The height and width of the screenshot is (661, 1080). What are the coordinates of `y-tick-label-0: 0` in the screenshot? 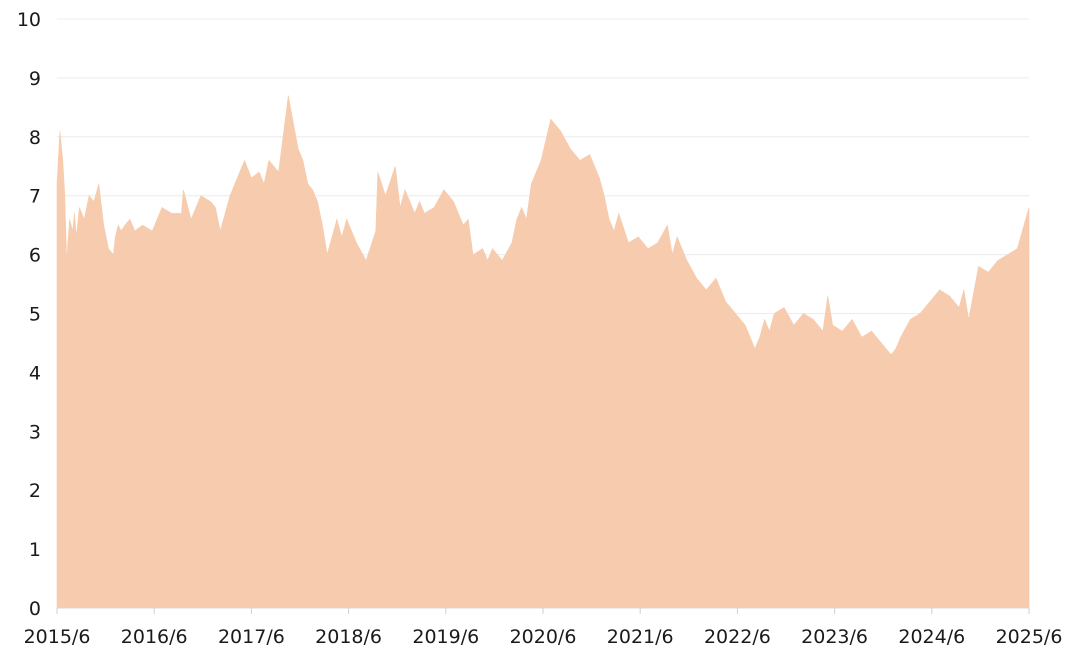 It's located at (35, 609).